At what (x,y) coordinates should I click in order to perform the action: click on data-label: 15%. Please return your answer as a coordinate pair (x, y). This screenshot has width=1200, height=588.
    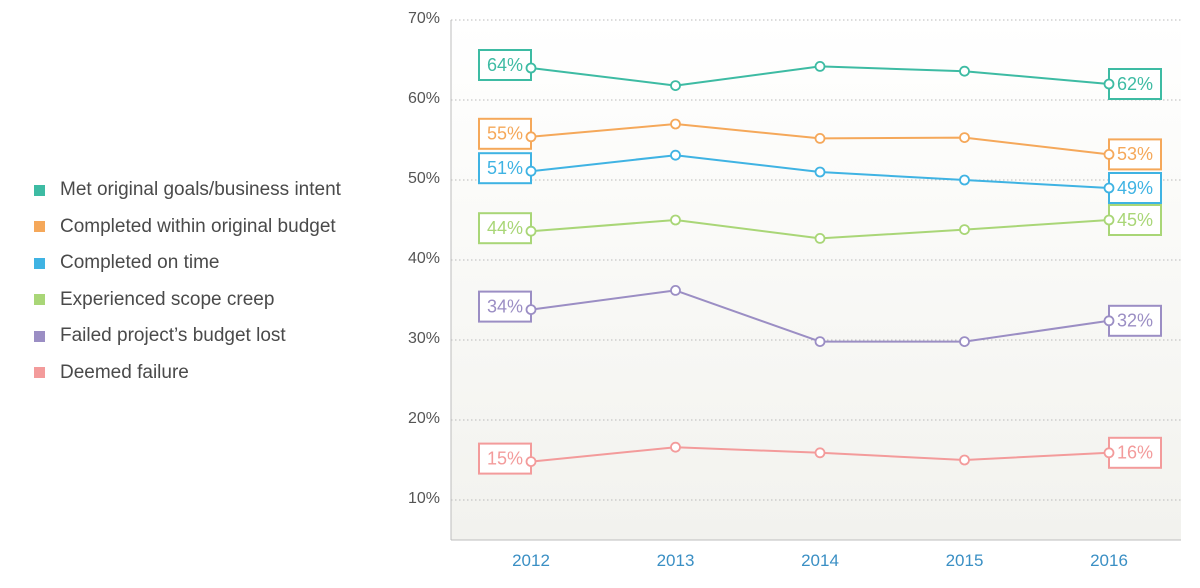
    Looking at the image, I should click on (505, 458).